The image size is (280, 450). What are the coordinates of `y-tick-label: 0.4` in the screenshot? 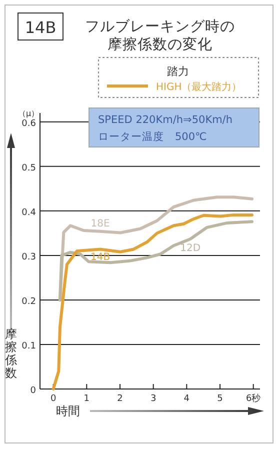 It's located at (29, 213).